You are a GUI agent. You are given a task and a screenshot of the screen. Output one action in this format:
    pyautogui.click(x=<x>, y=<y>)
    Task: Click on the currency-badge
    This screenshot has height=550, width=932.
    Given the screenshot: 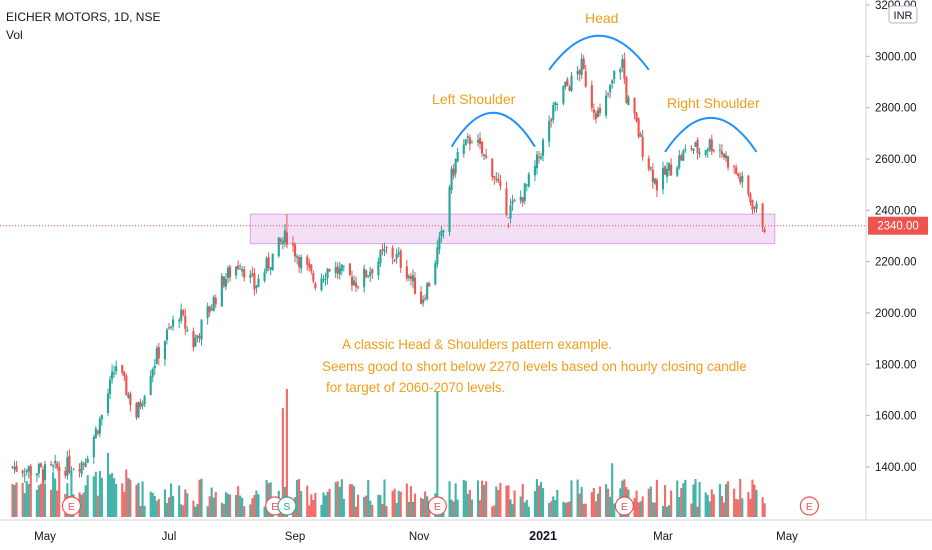 What is the action you would take?
    pyautogui.click(x=903, y=14)
    